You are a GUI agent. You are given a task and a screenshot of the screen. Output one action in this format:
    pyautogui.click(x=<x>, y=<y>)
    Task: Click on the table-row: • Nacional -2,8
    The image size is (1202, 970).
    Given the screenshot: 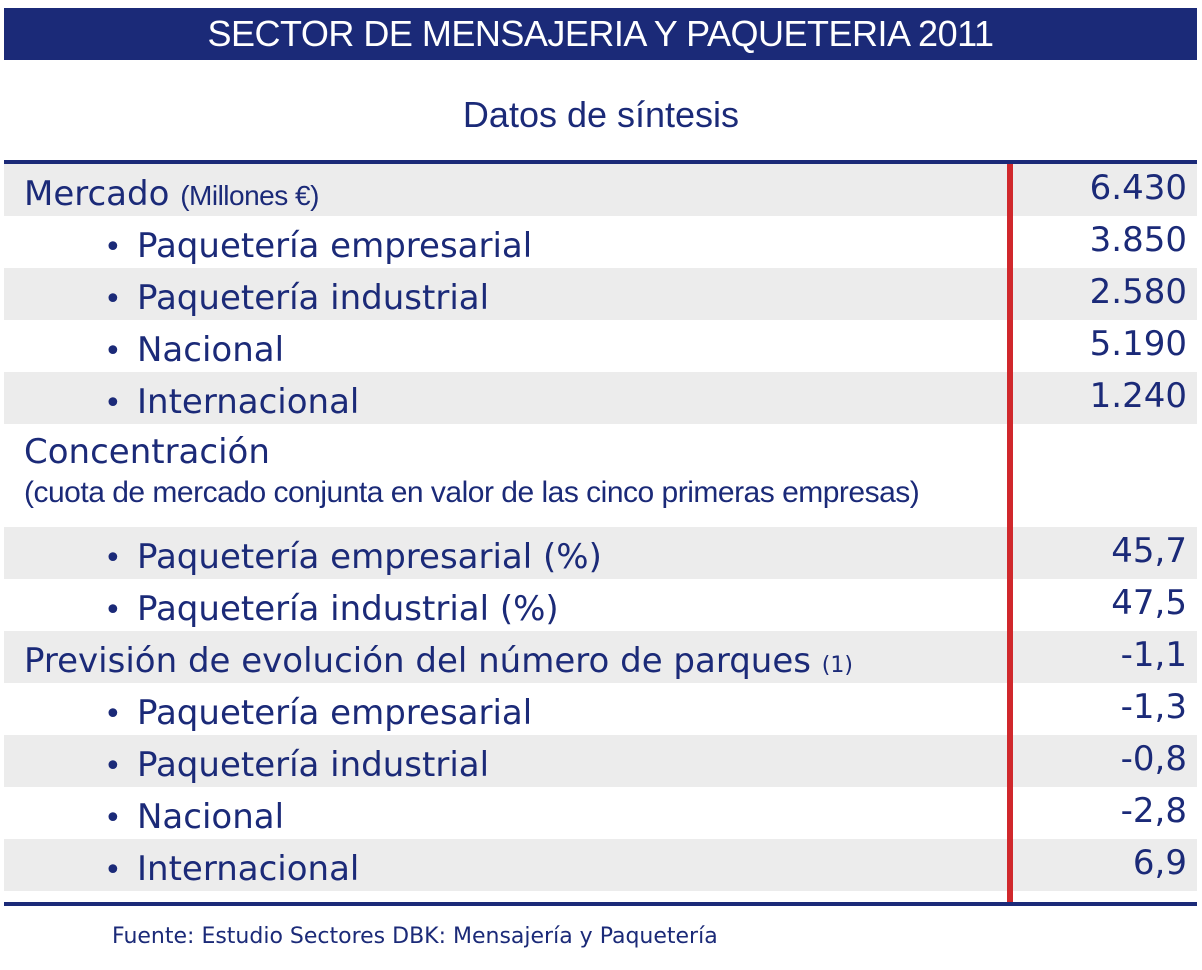 What is the action you would take?
    pyautogui.click(x=600, y=813)
    